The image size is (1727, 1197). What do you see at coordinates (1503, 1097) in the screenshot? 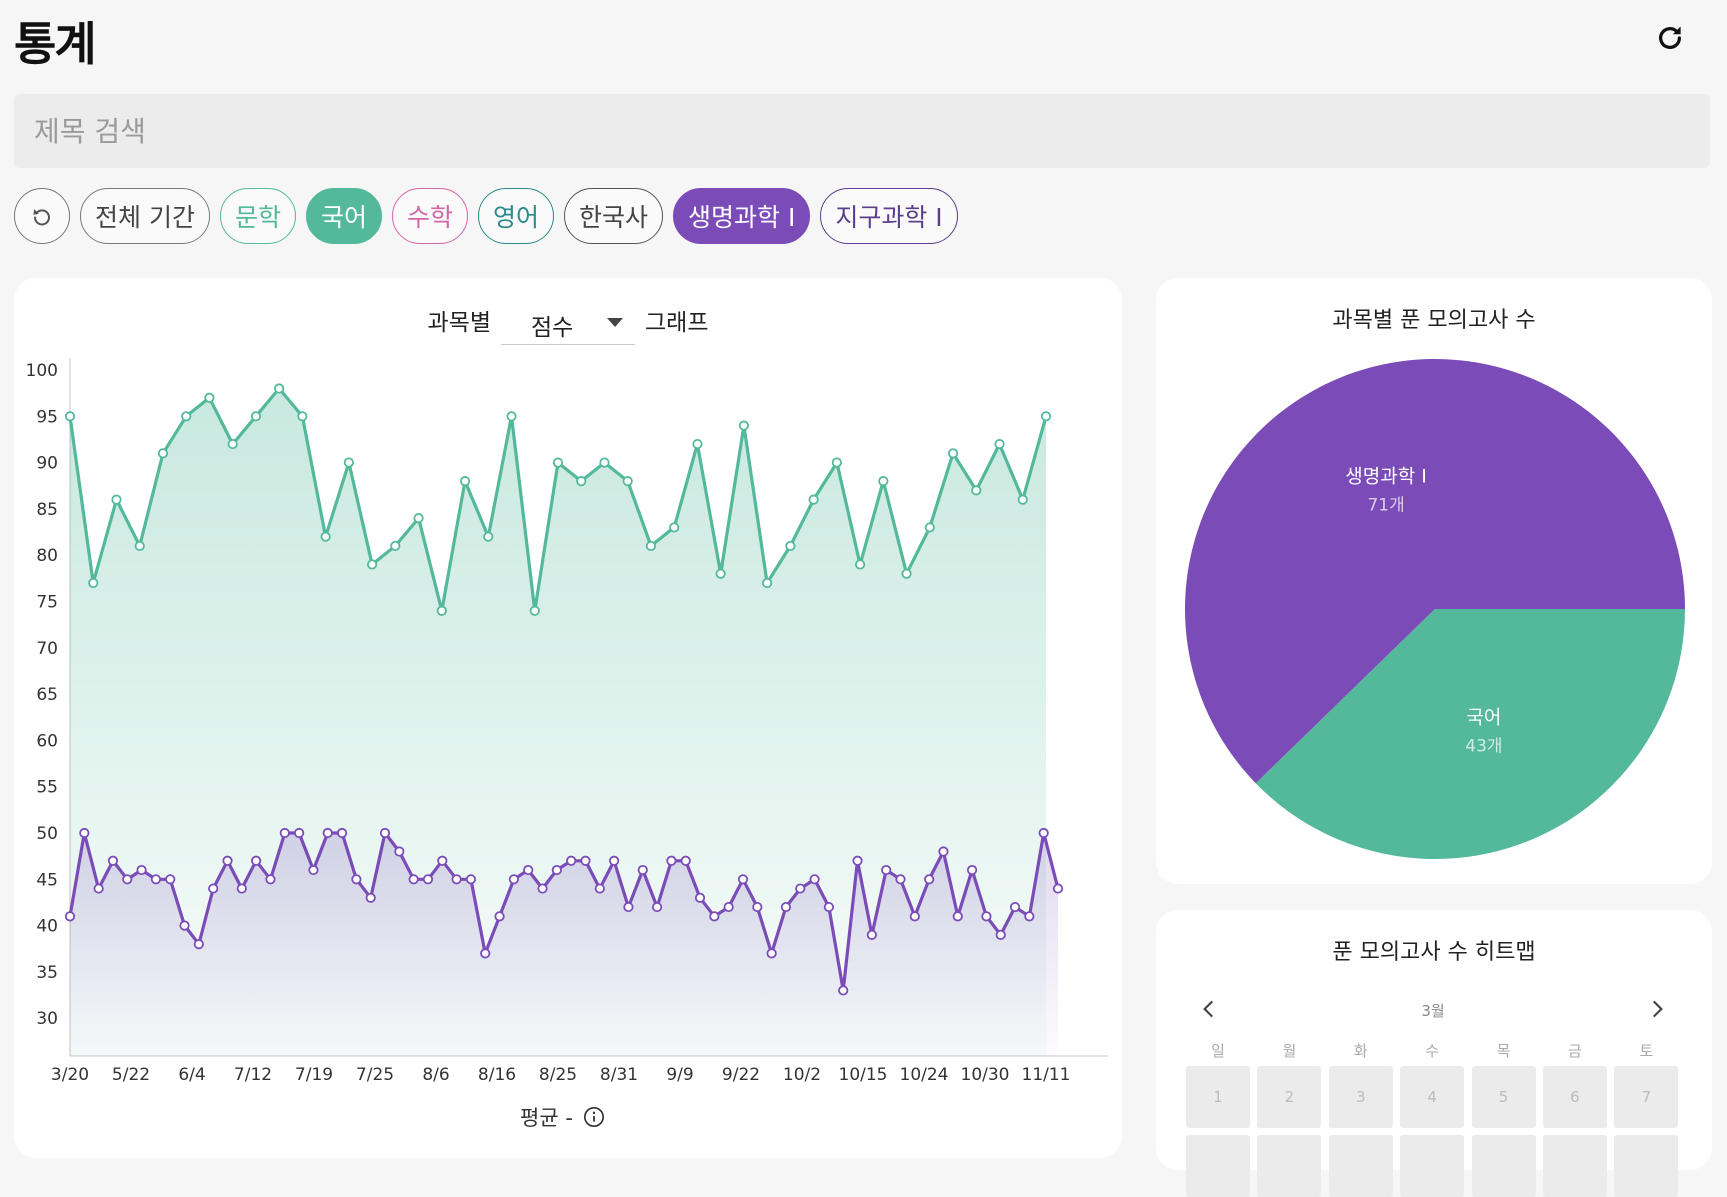
I see `heatmap-day-cell: 5` at bounding box center [1503, 1097].